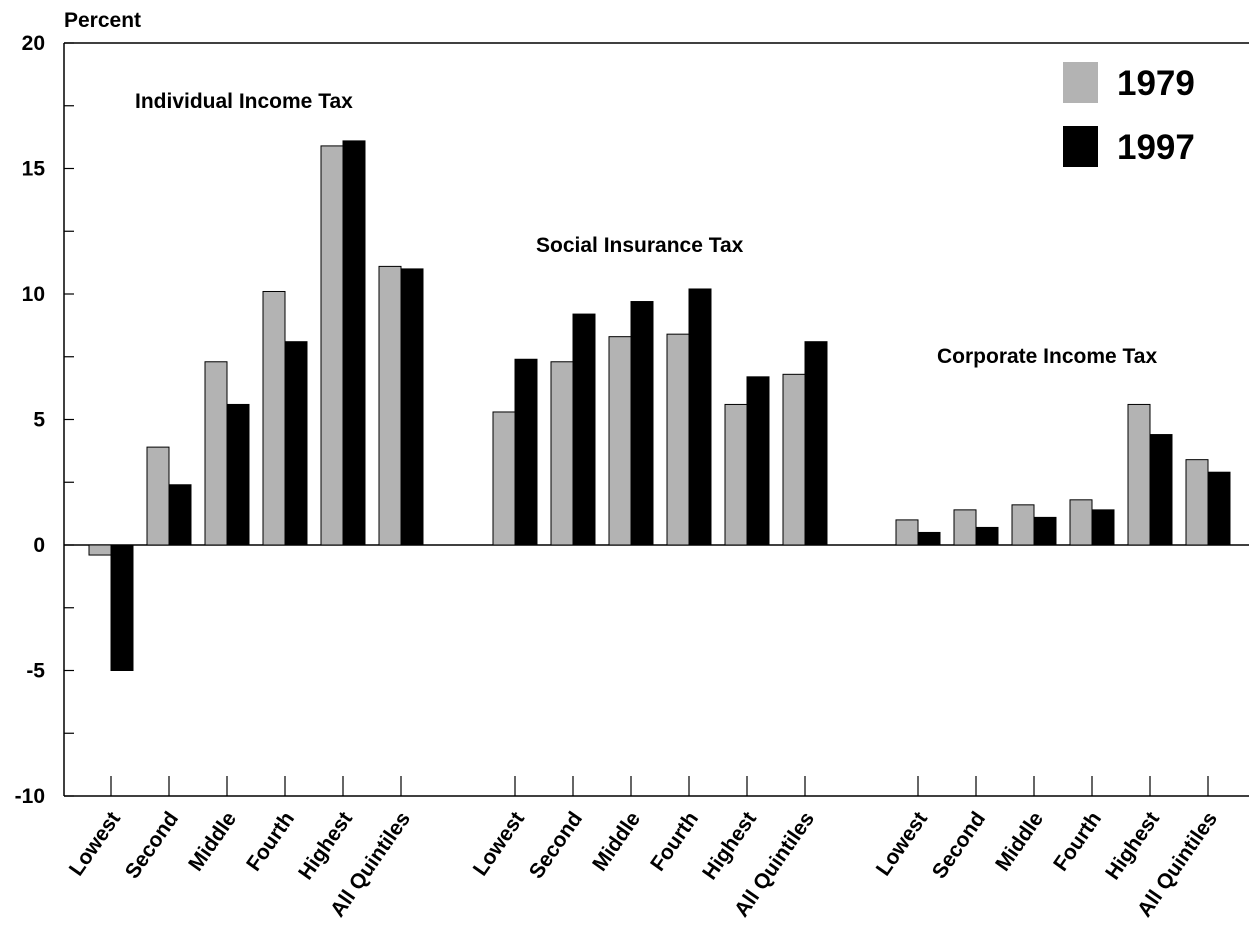  I want to click on legend-label: 1979, so click(1156, 83).